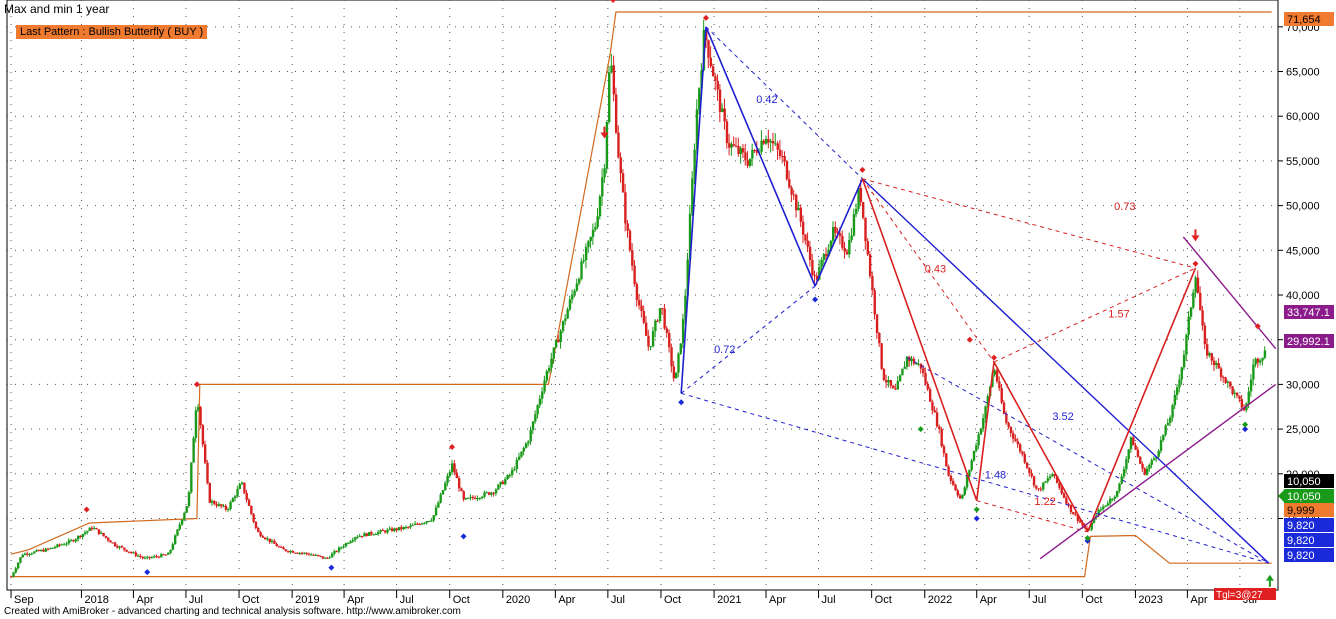 The width and height of the screenshot is (1336, 619). What do you see at coordinates (250, 600) in the screenshot?
I see `x-tick-label: Oct` at bounding box center [250, 600].